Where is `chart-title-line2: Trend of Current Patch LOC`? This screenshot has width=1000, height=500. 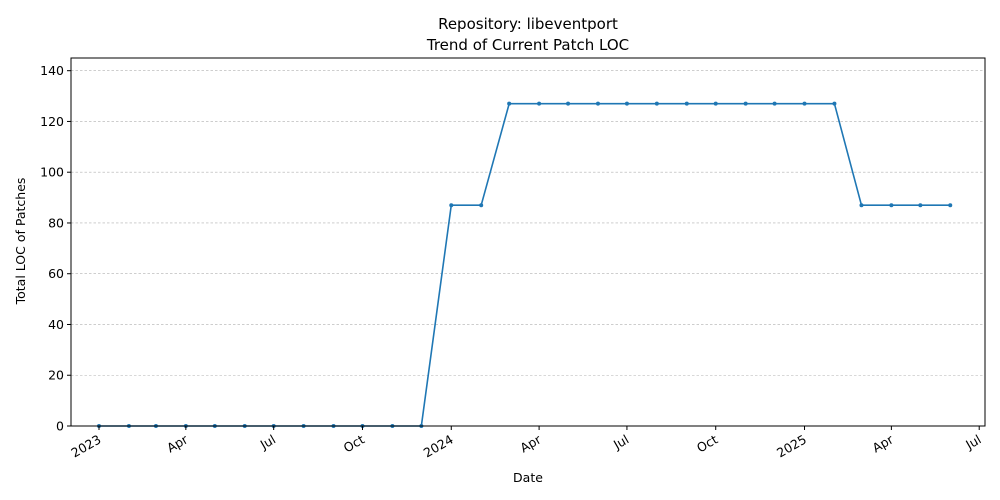
chart-title-line2: Trend of Current Patch LOC is located at coordinates (527, 45).